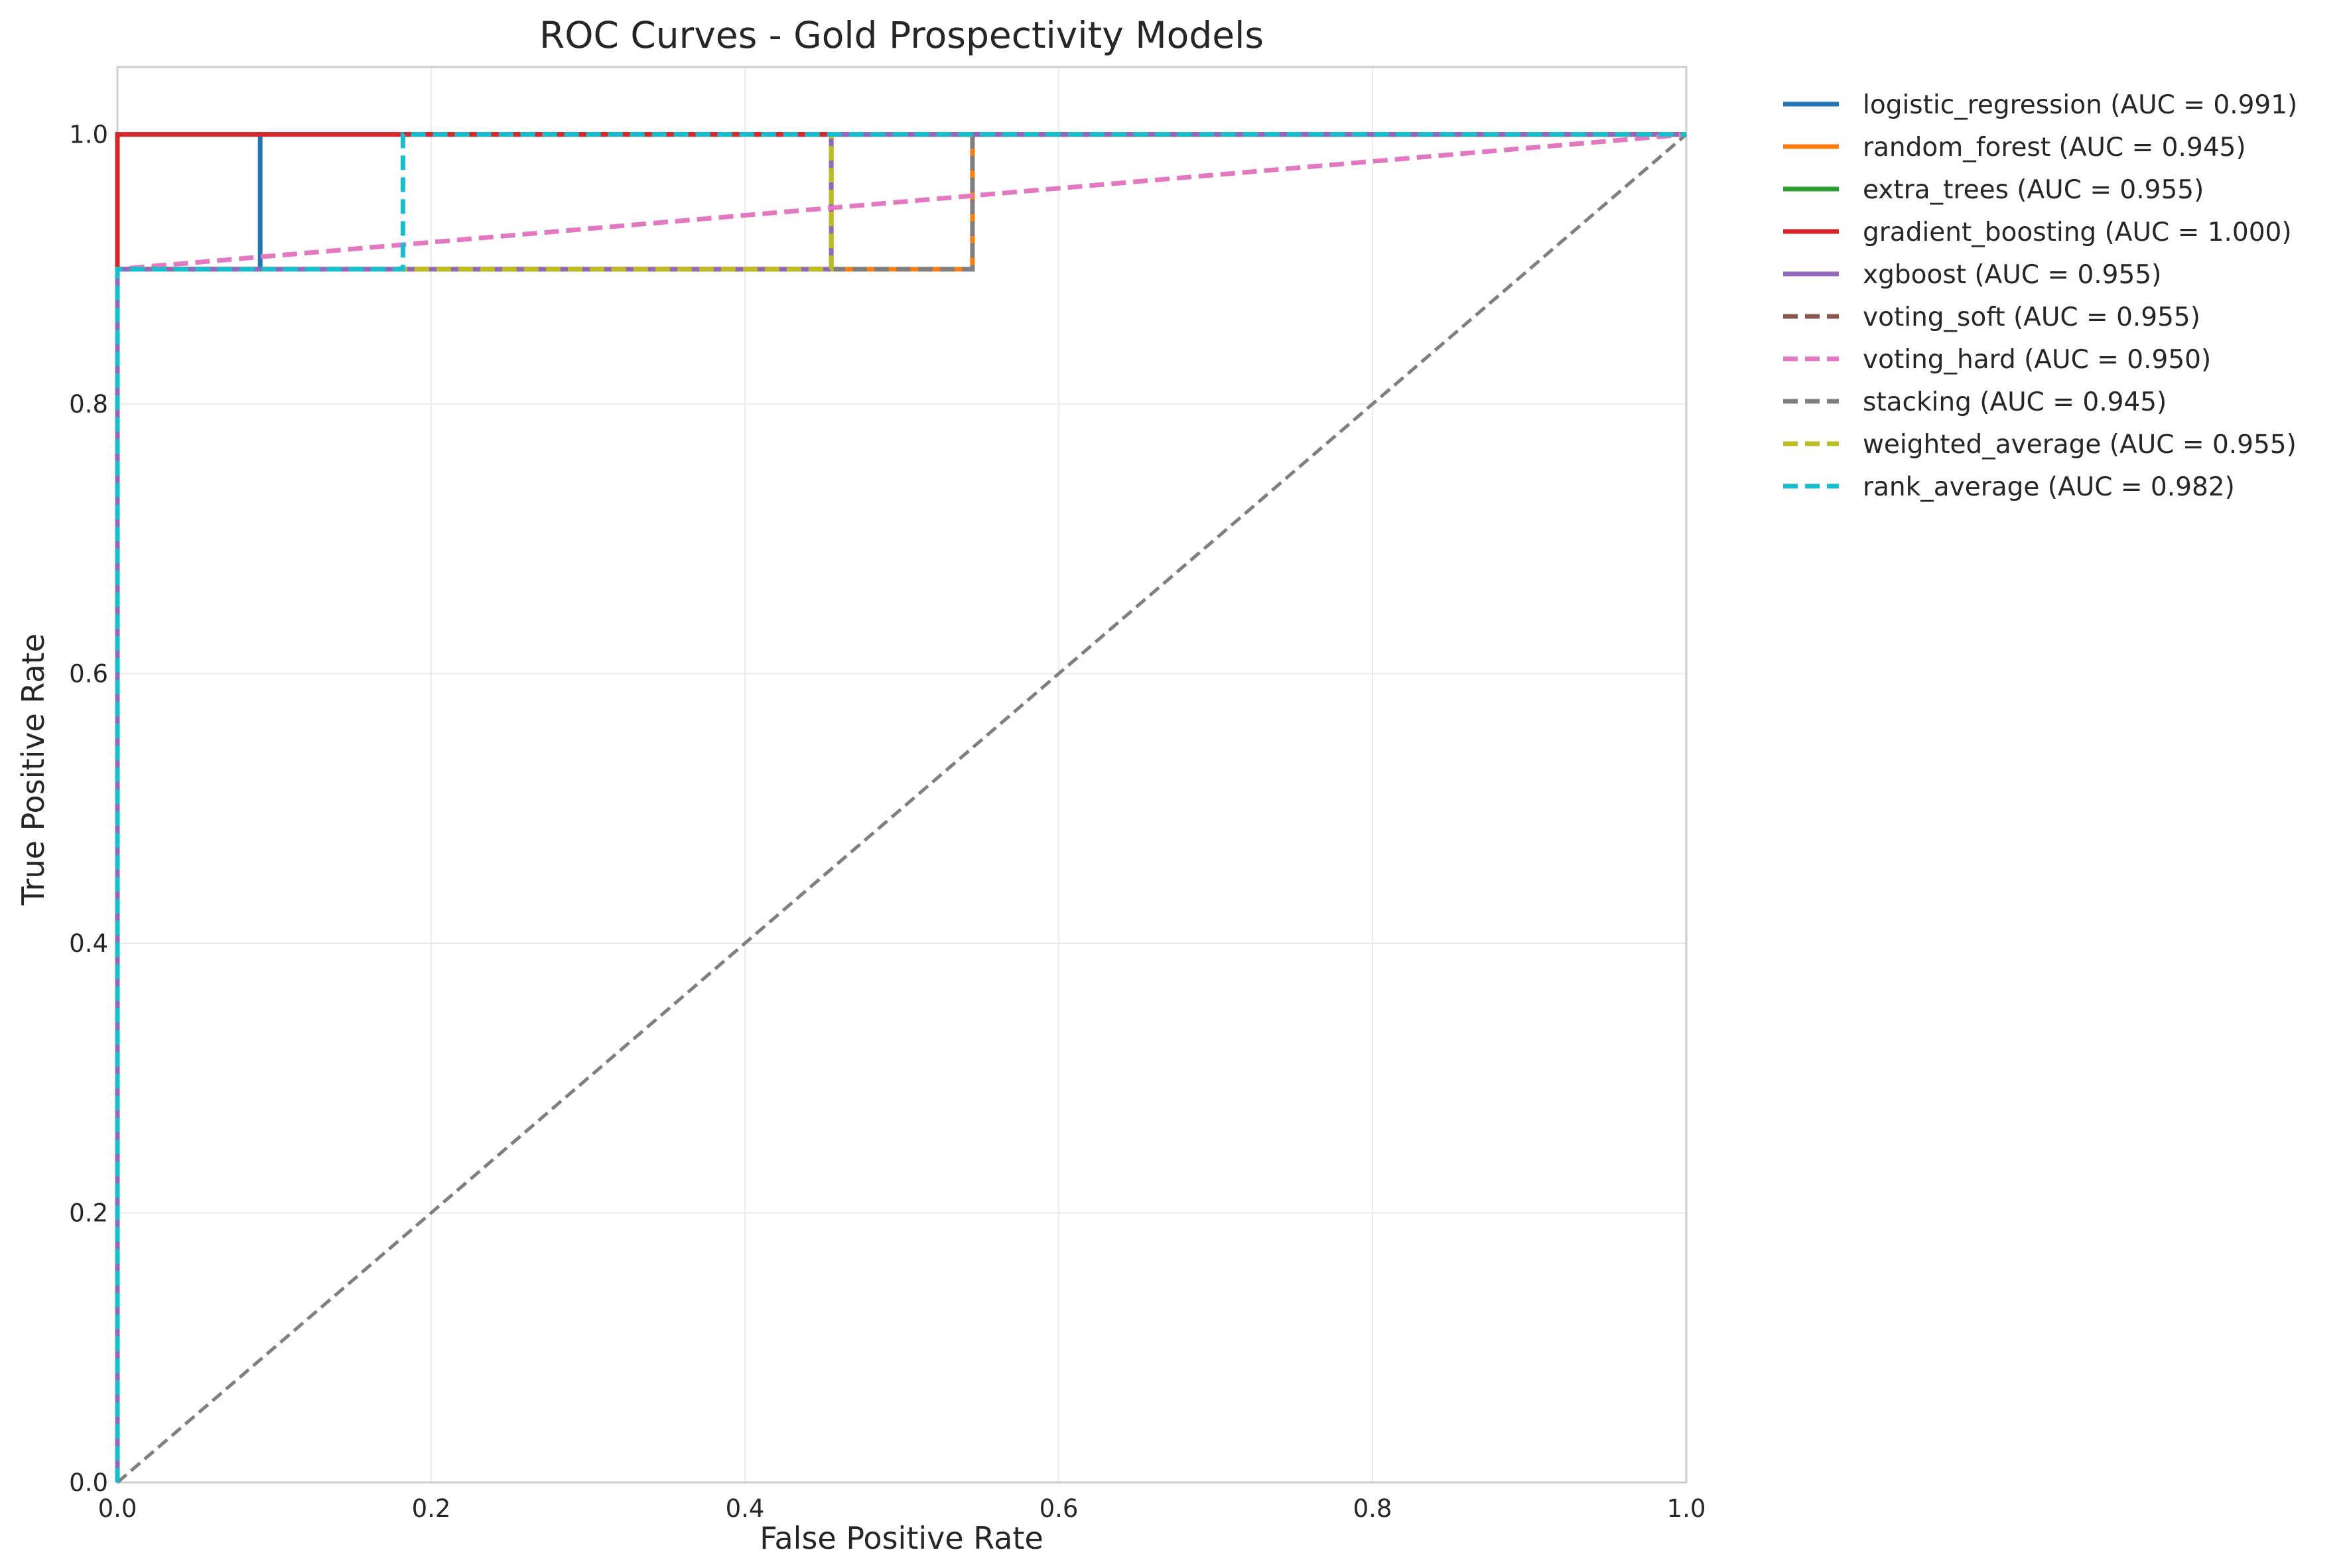 The height and width of the screenshot is (1568, 2349). I want to click on legend-label: voting_soft (AUC = 0.955), so click(2031, 317).